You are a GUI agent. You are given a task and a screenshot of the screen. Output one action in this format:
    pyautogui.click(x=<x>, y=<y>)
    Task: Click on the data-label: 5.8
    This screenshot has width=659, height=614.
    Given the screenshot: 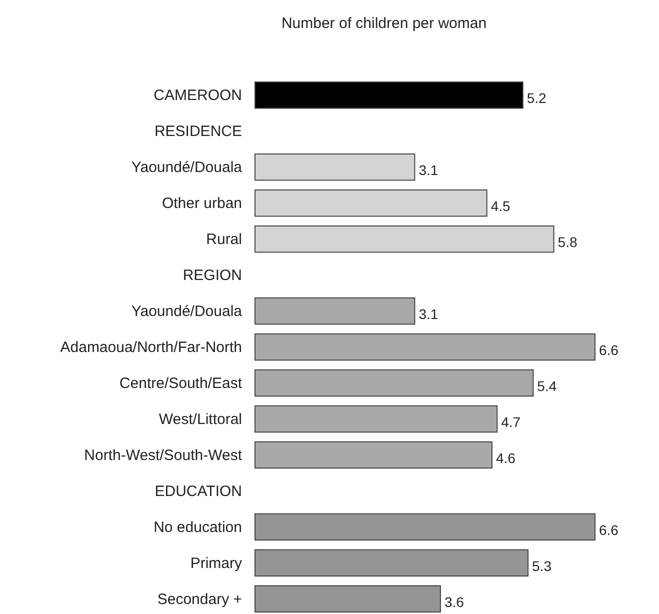 What is the action you would take?
    pyautogui.click(x=568, y=242)
    